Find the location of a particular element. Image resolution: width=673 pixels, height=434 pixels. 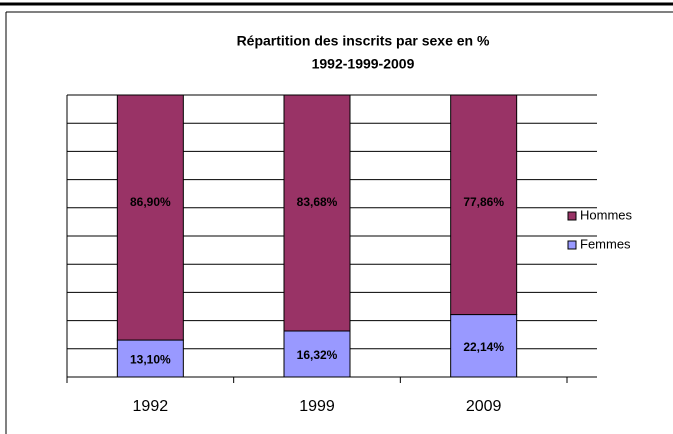

x-tick-label: 1999 is located at coordinates (317, 406).